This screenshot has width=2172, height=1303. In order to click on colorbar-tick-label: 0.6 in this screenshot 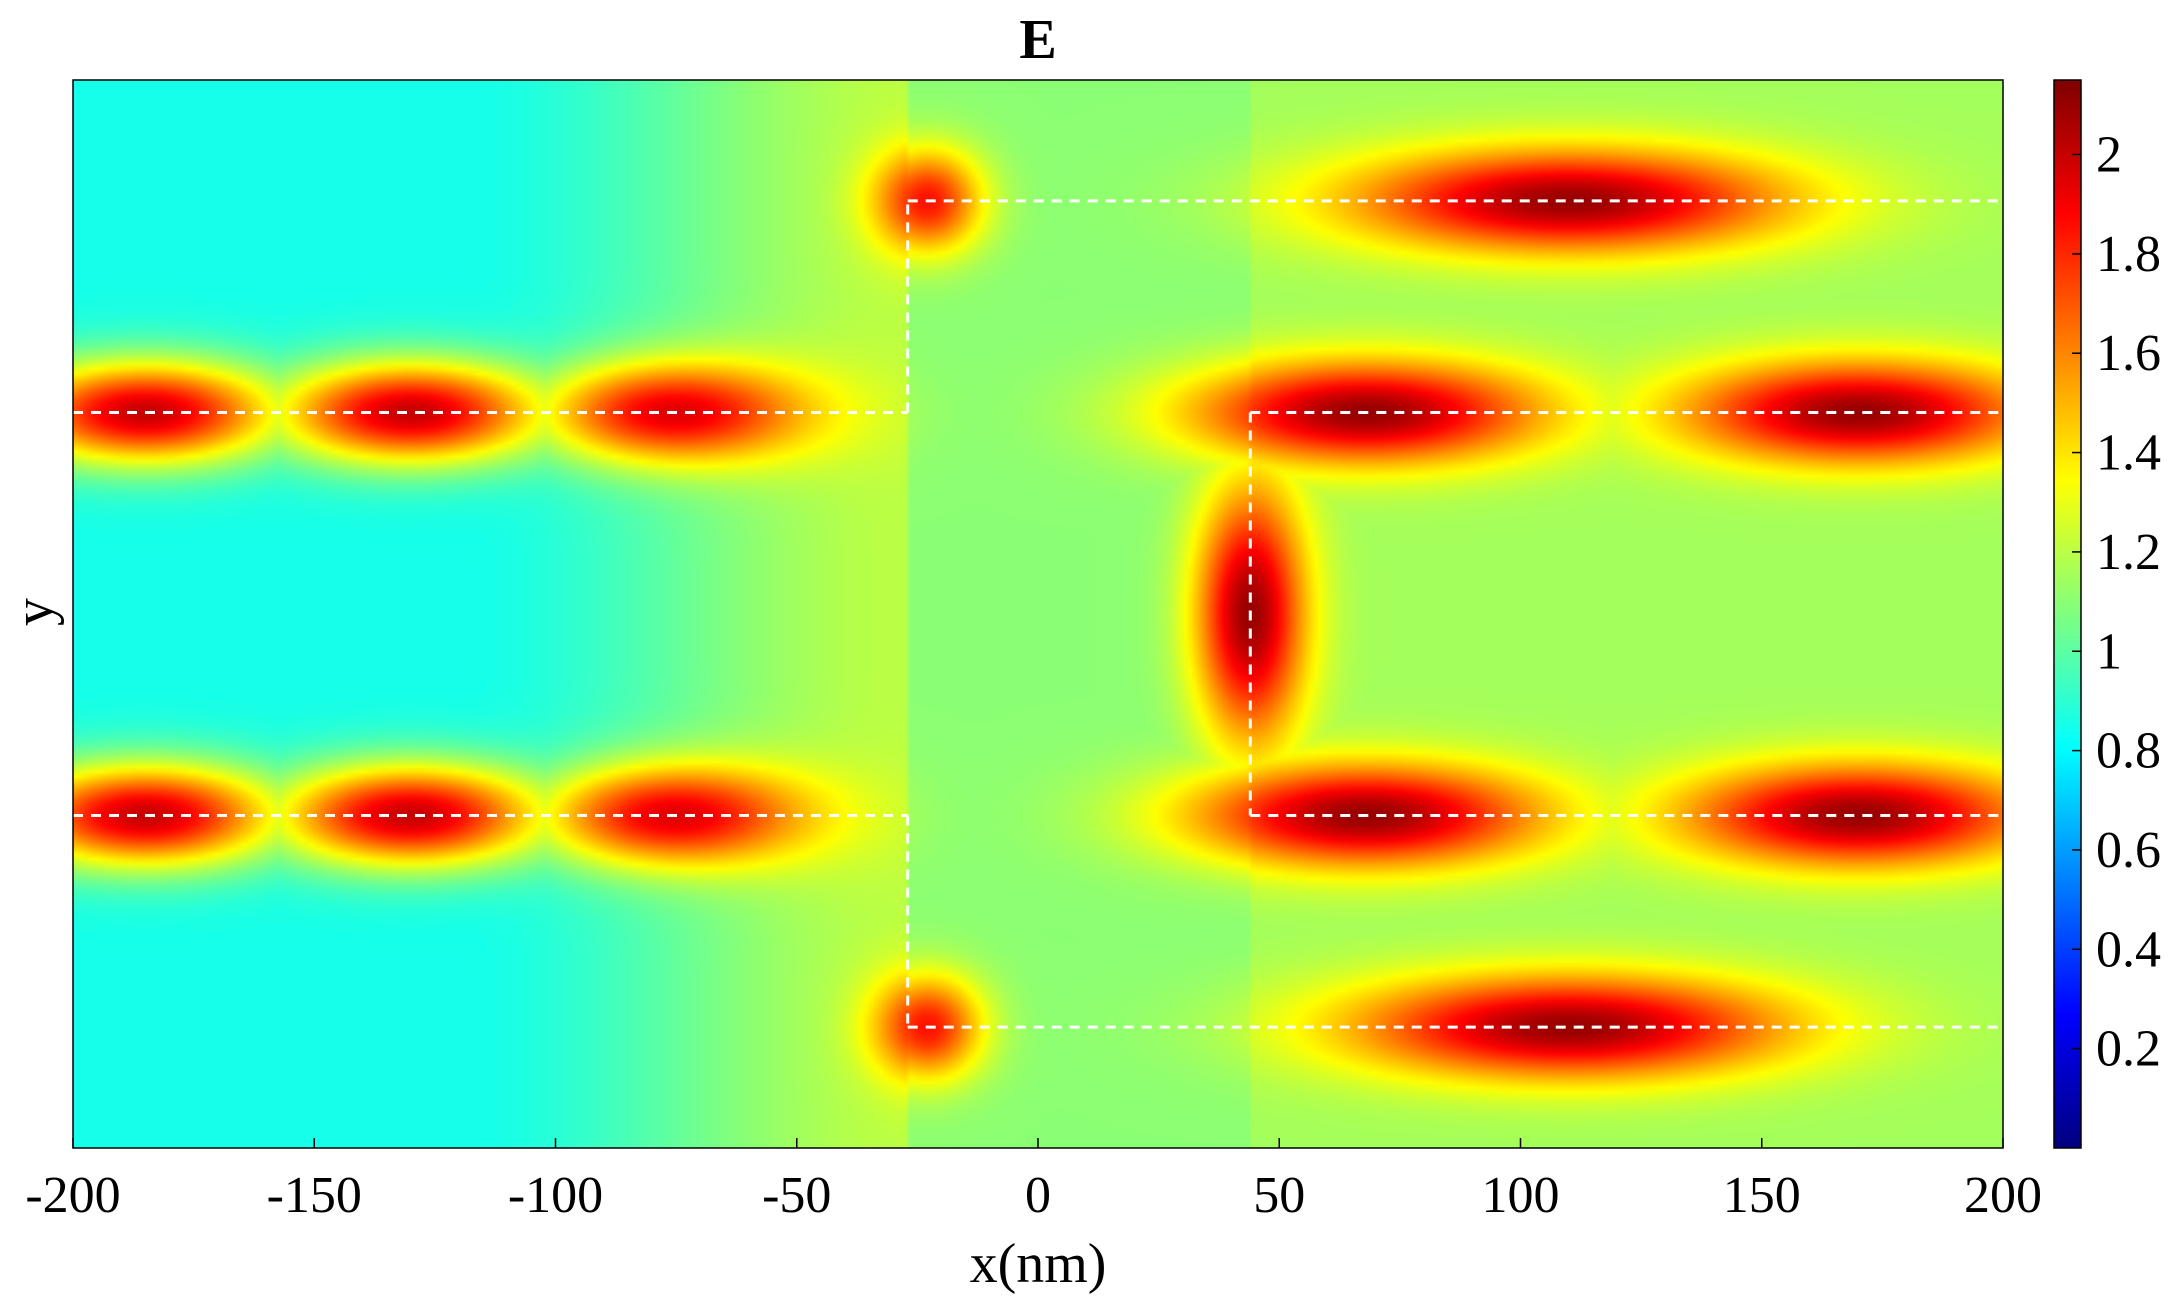, I will do `click(2128, 850)`.